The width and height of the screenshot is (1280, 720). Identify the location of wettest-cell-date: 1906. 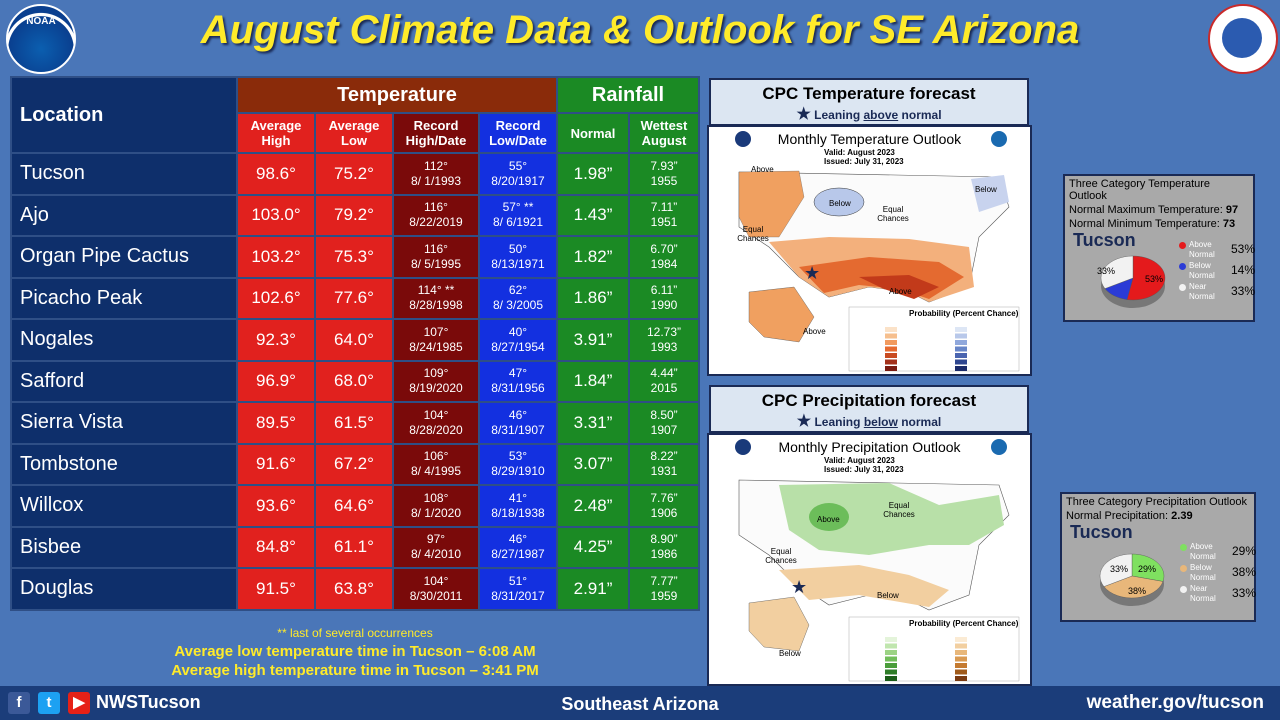
(664, 512).